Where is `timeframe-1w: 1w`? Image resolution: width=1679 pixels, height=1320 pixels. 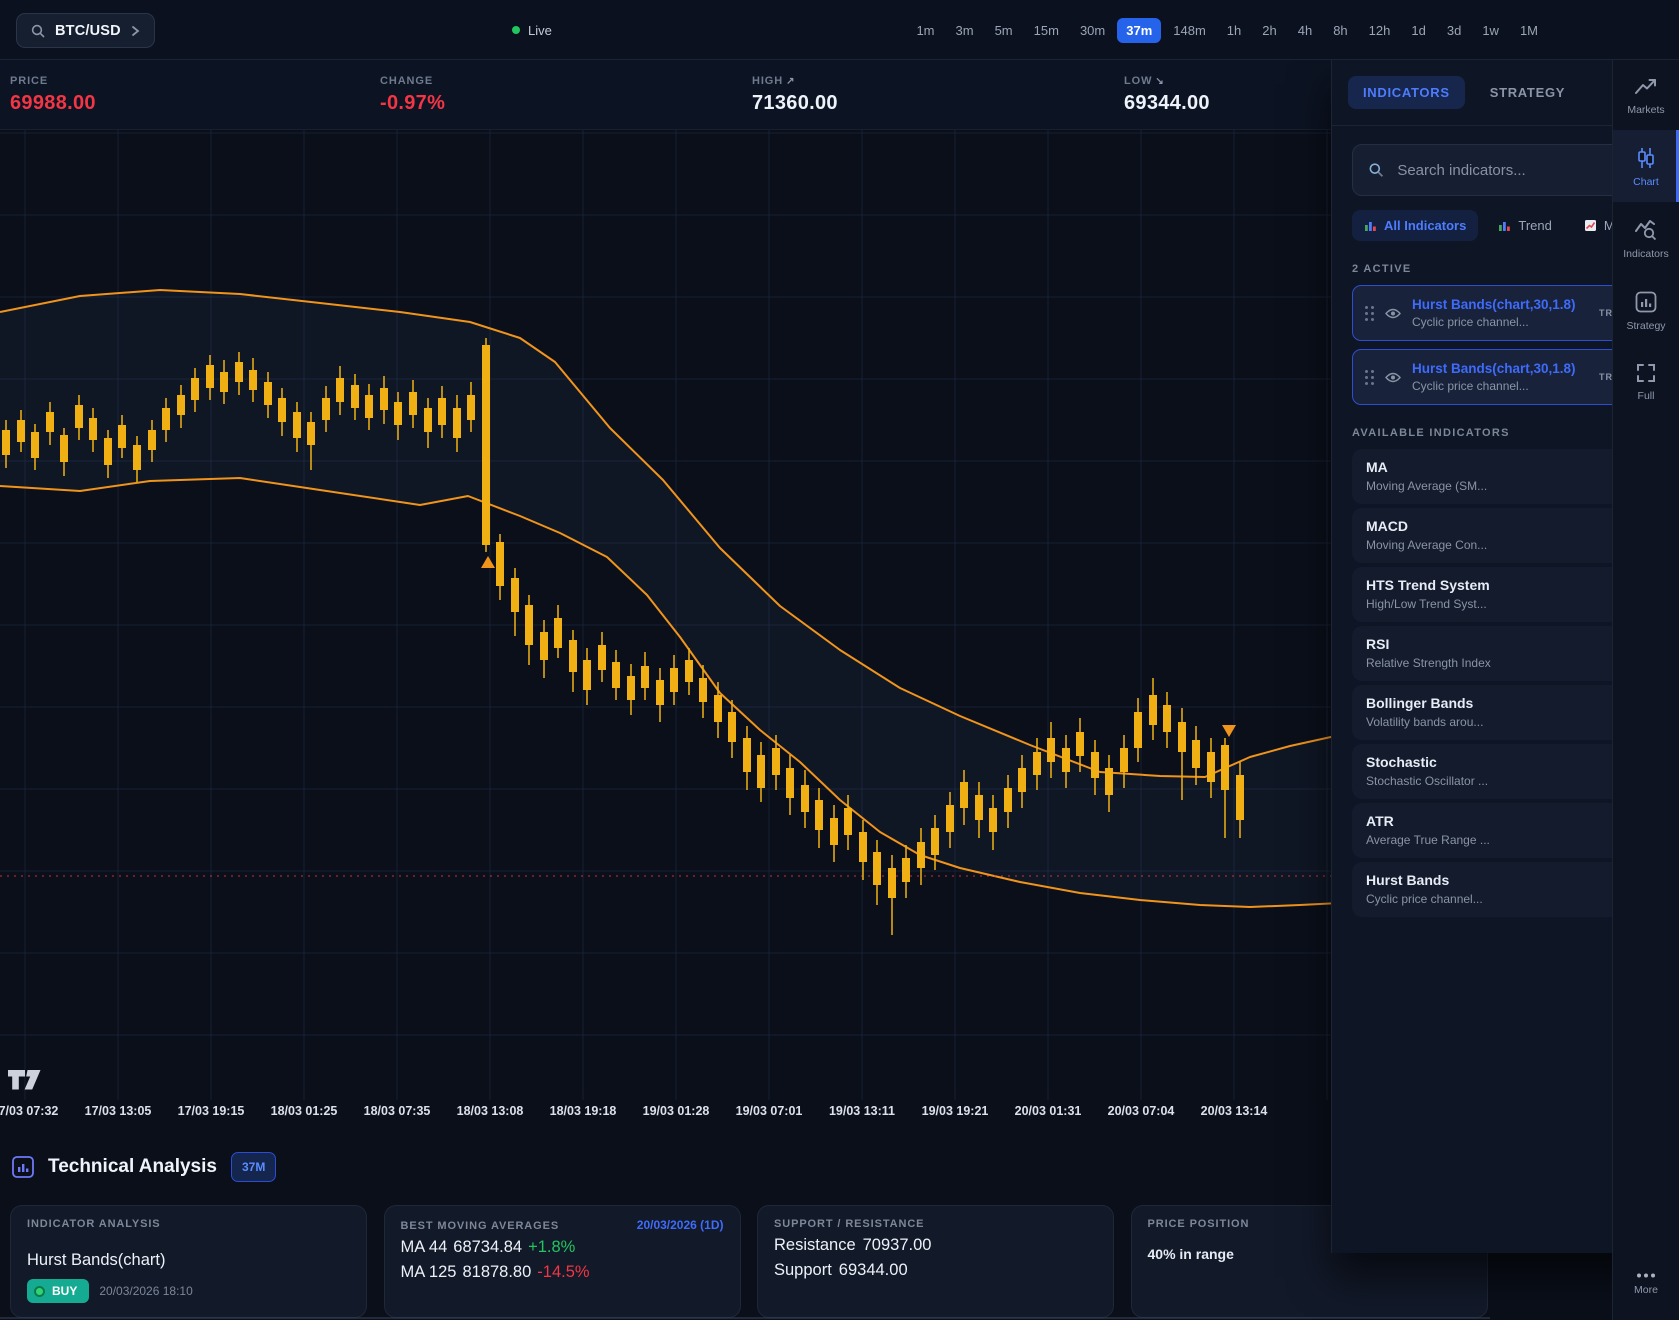
timeframe-1w: 1w is located at coordinates (1490, 30).